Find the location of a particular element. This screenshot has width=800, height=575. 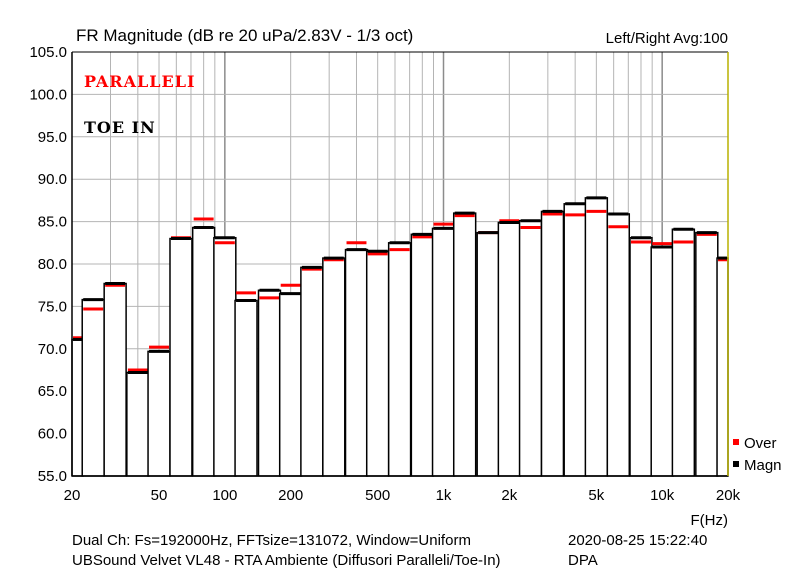

y-tick-label: 105.0 is located at coordinates (48, 52).